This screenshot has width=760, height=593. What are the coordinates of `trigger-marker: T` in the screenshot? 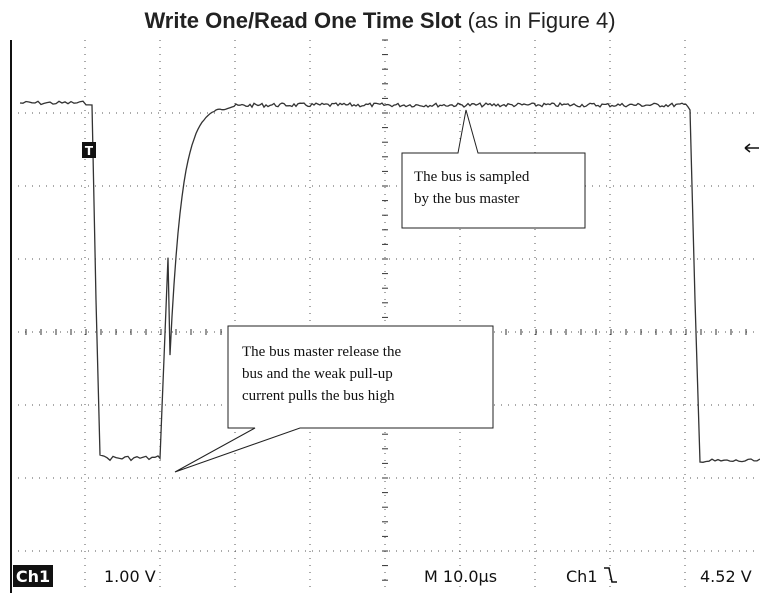 It's located at (89, 151).